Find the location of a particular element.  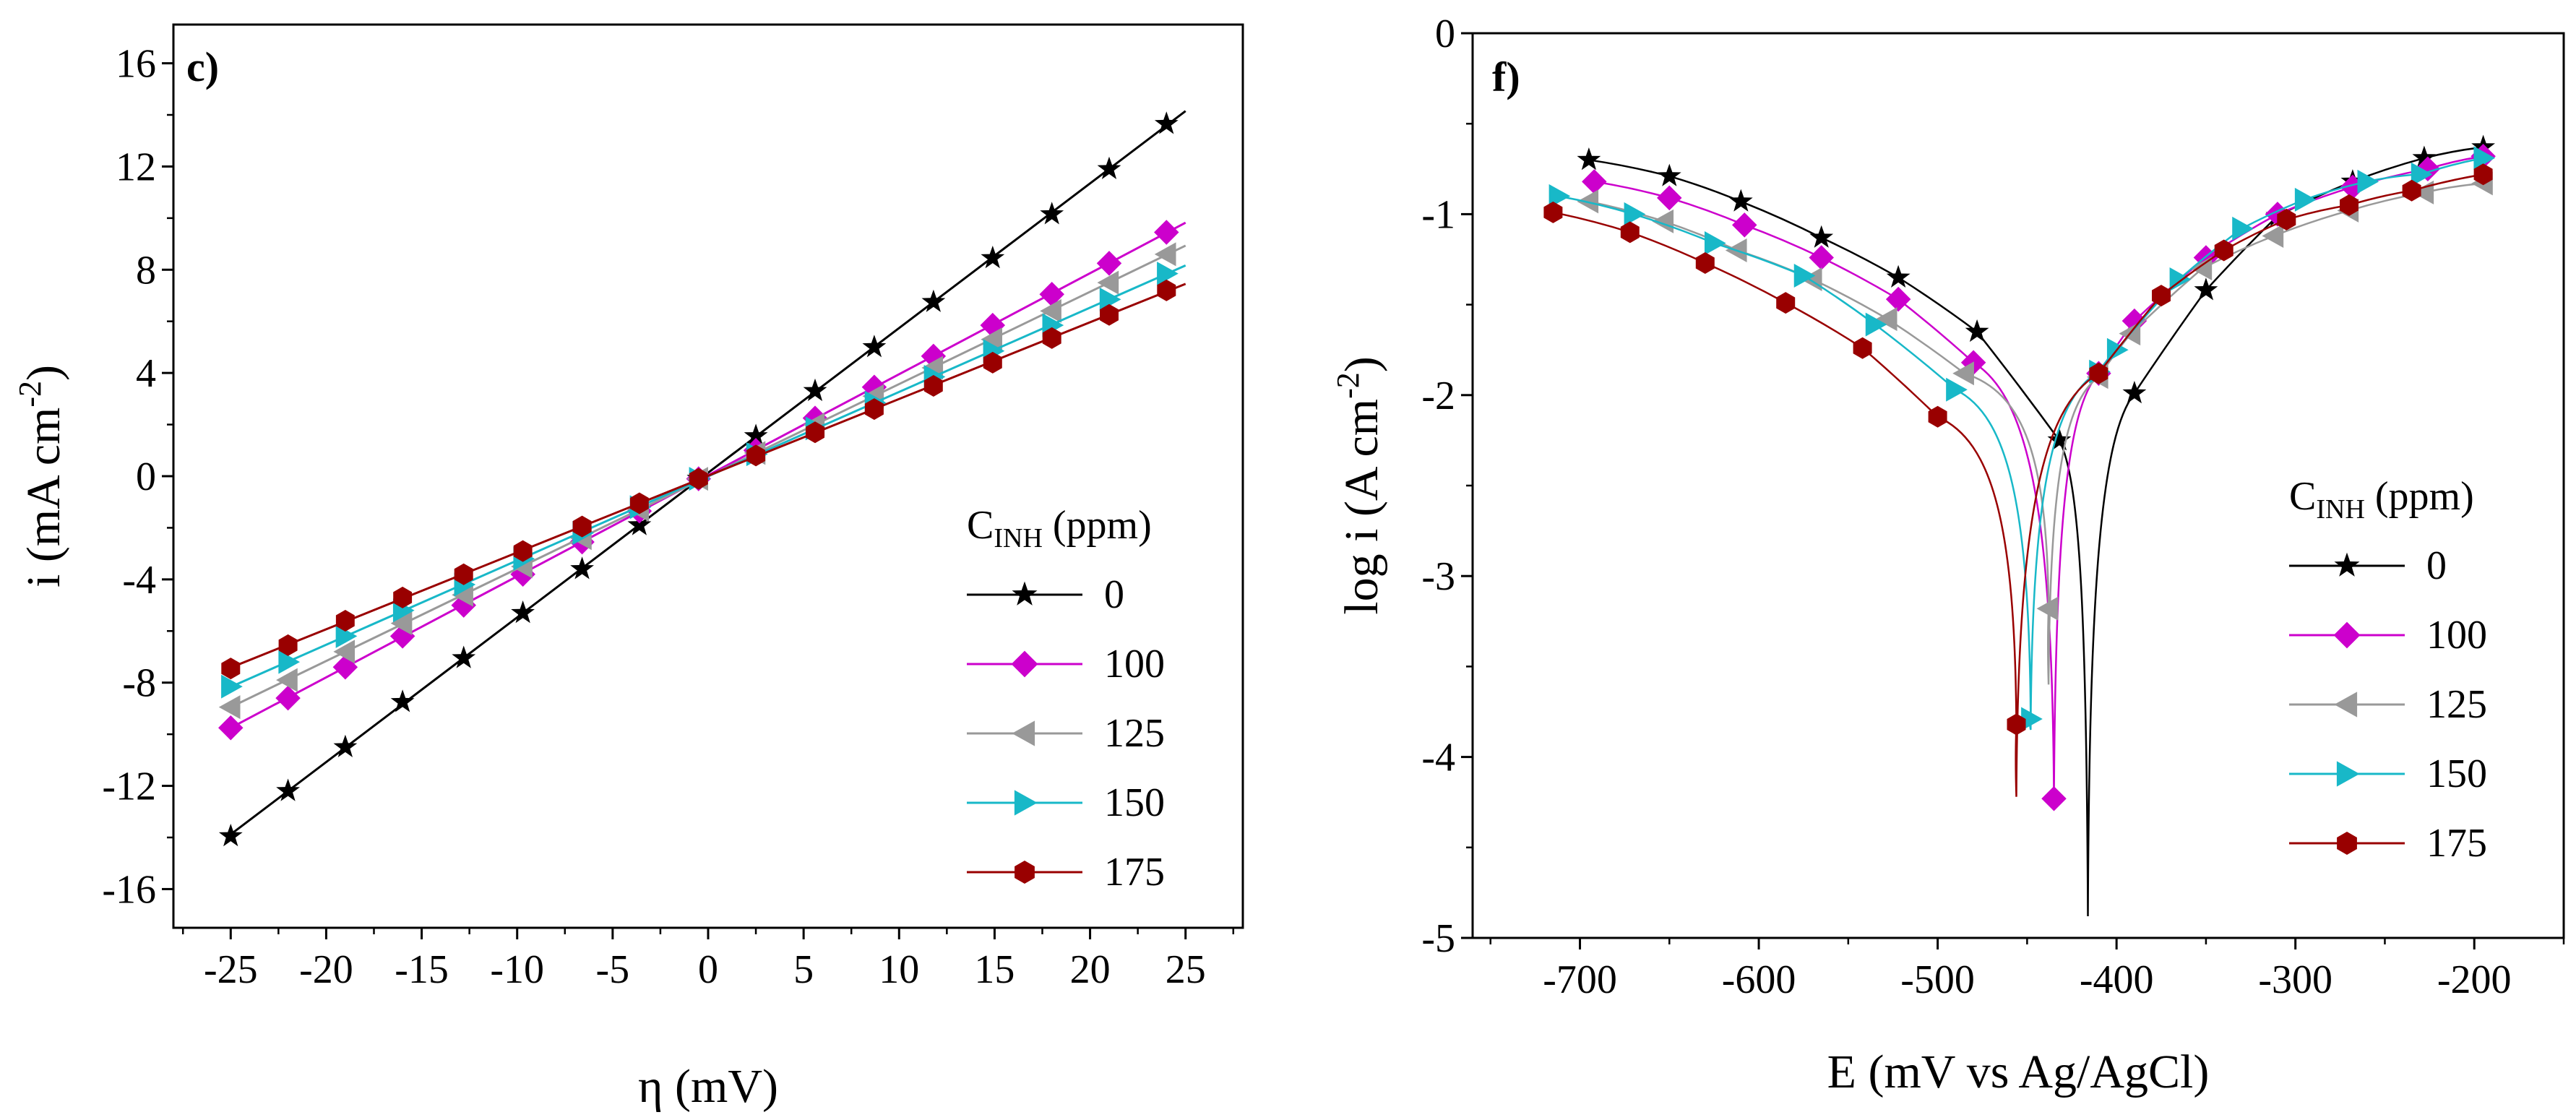

y-tick-label: 8 is located at coordinates (146, 270).